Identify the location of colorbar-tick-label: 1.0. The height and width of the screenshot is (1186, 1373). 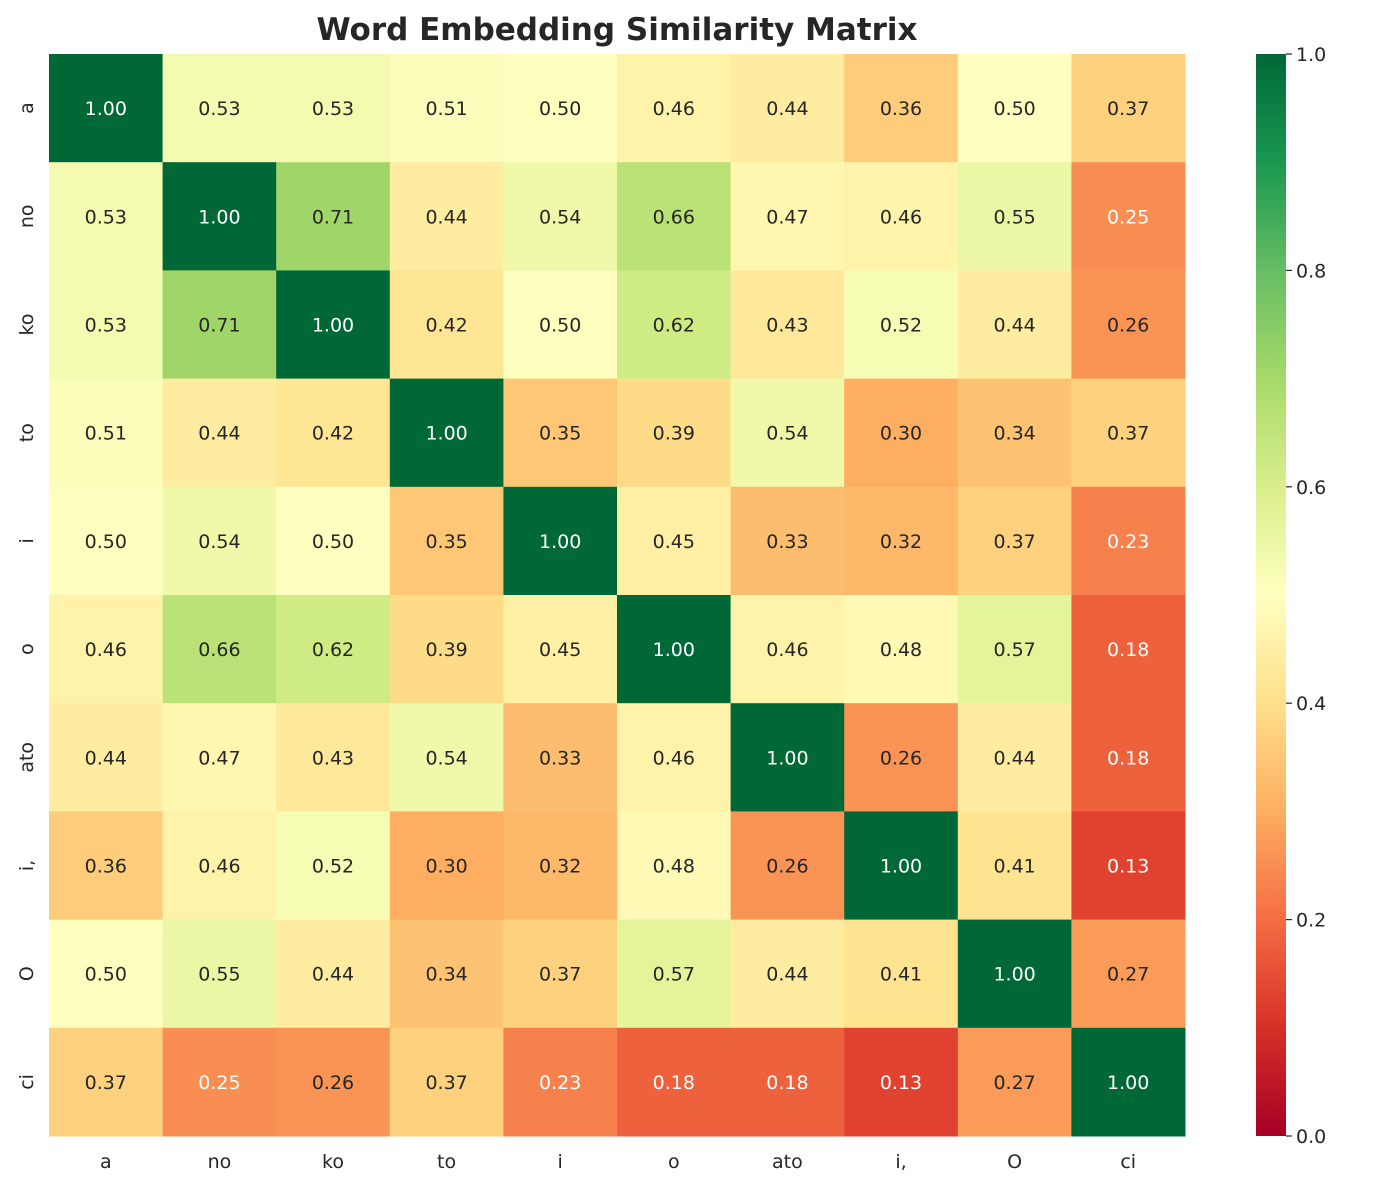
(1311, 55).